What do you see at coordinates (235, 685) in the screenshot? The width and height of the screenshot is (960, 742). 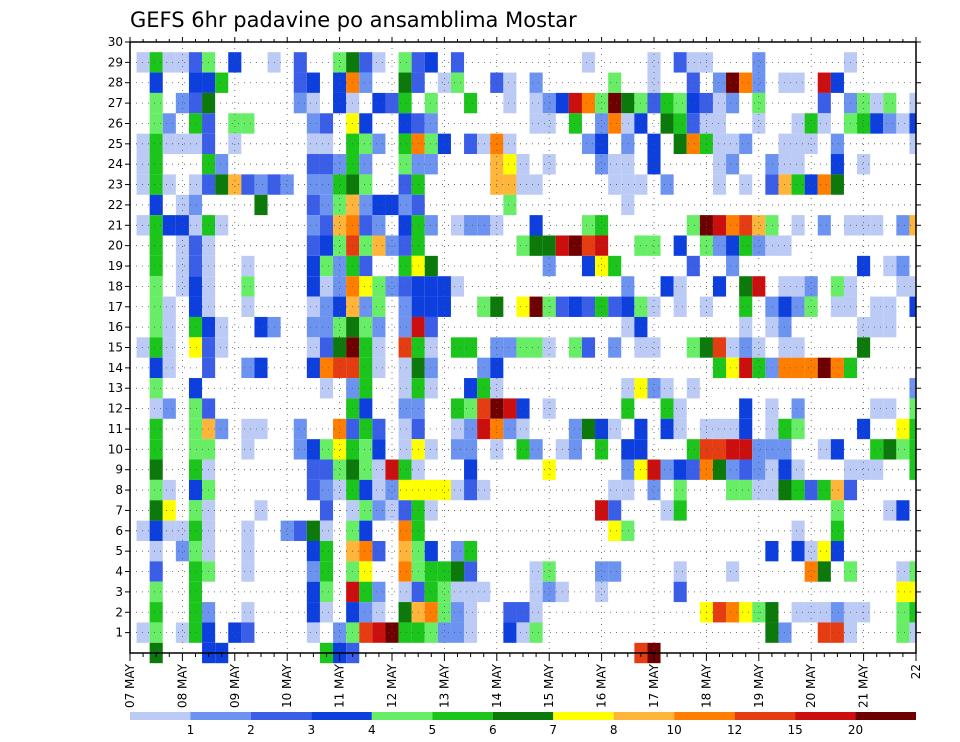 I see `x-tick-label: 09 MAY` at bounding box center [235, 685].